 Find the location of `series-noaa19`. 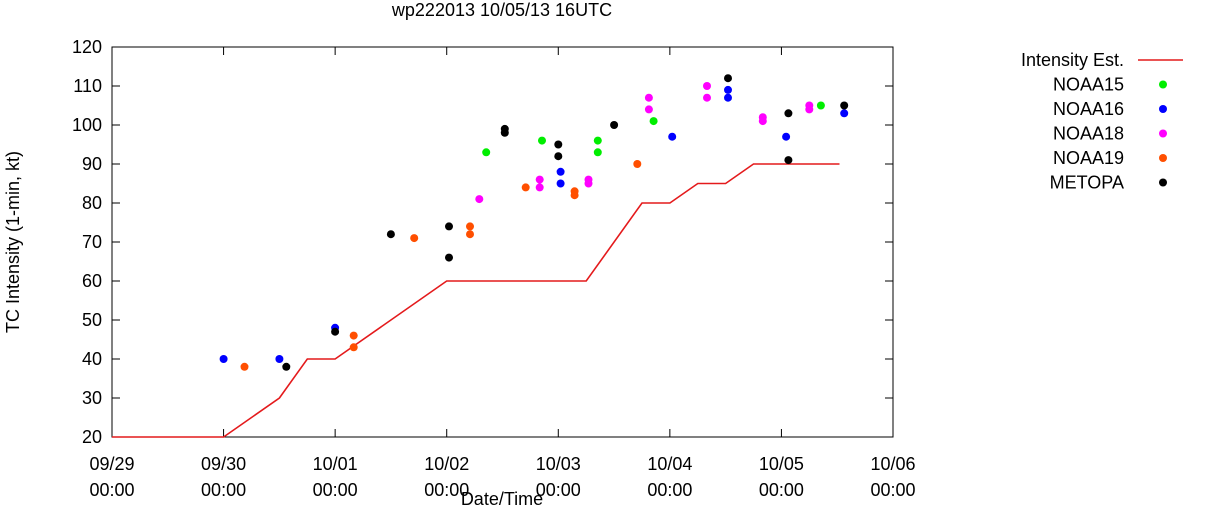

series-noaa19 is located at coordinates (441, 265).